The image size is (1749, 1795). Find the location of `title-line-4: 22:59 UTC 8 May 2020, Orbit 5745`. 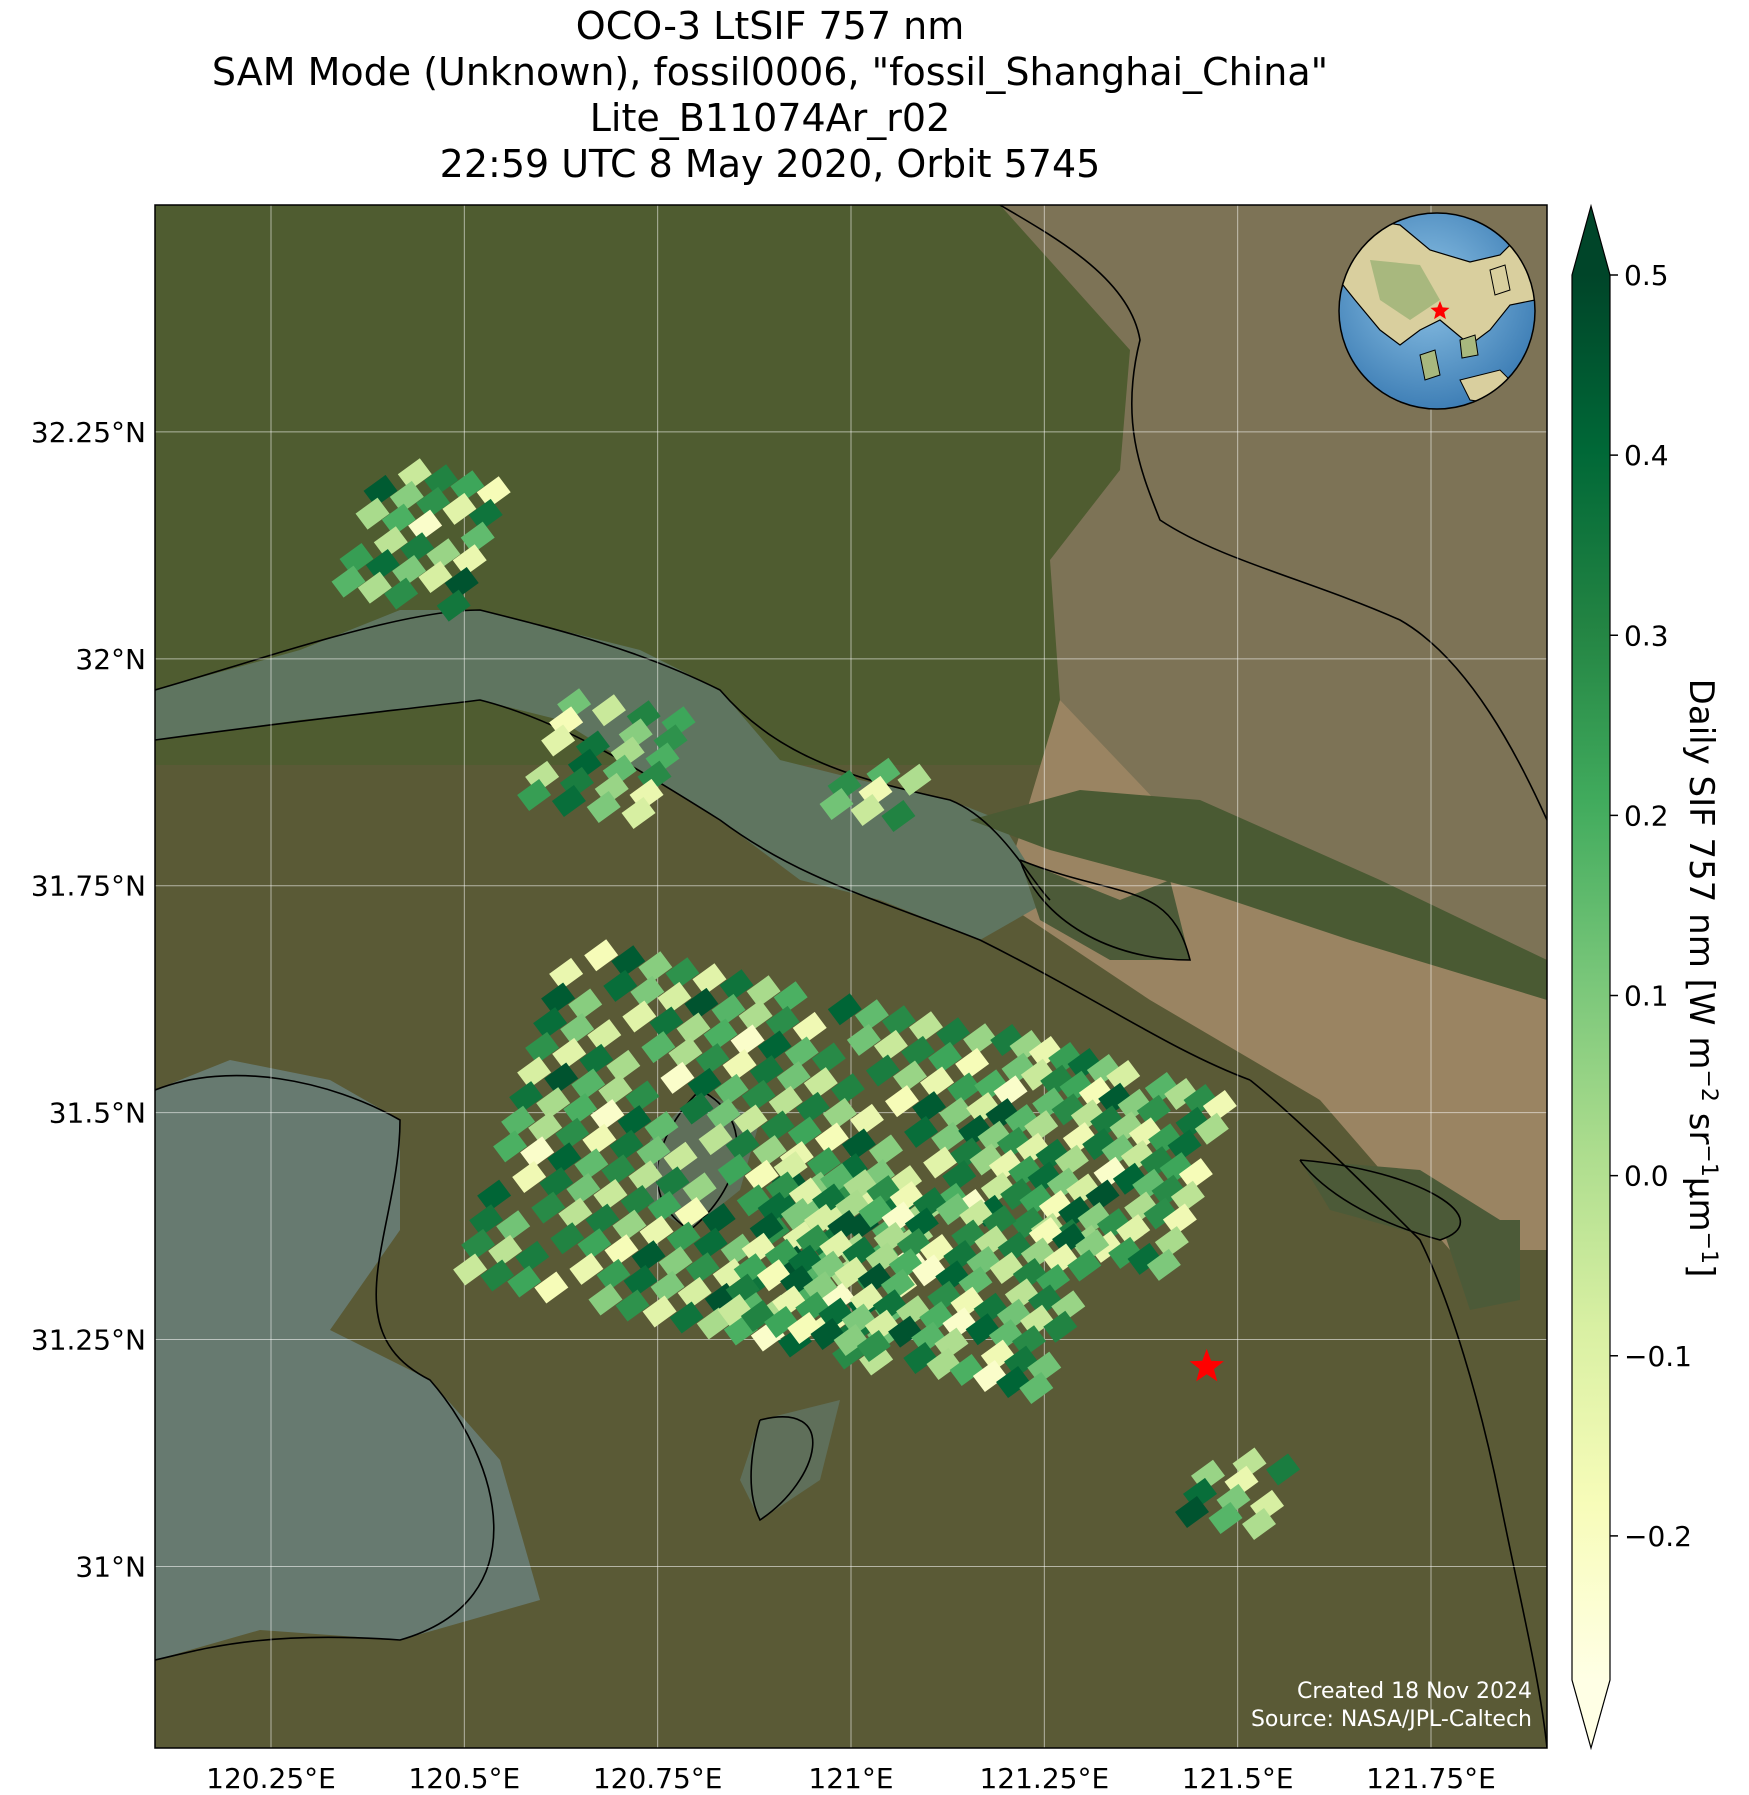

title-line-4: 22:59 UTC 8 May 2020, Orbit 5745 is located at coordinates (770, 164).